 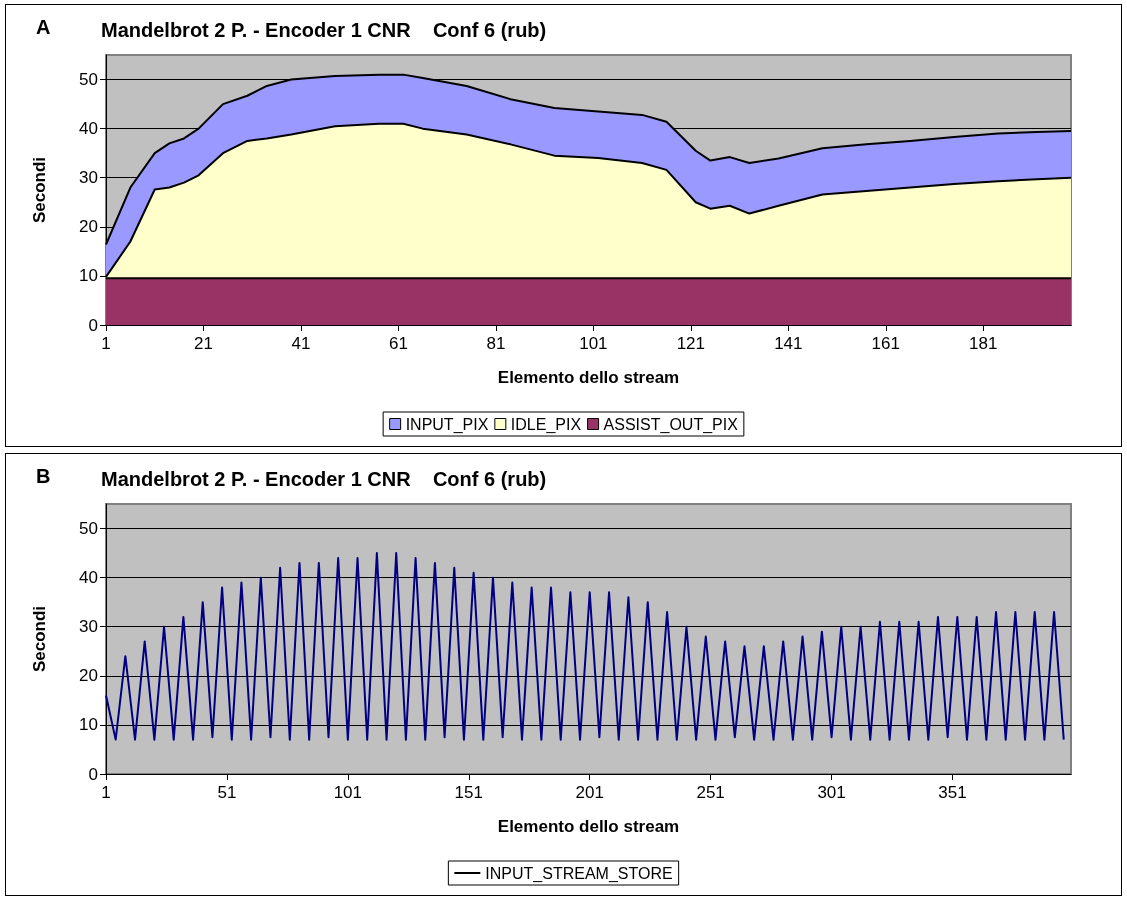 I want to click on x-tick-label: 181, so click(x=983, y=343).